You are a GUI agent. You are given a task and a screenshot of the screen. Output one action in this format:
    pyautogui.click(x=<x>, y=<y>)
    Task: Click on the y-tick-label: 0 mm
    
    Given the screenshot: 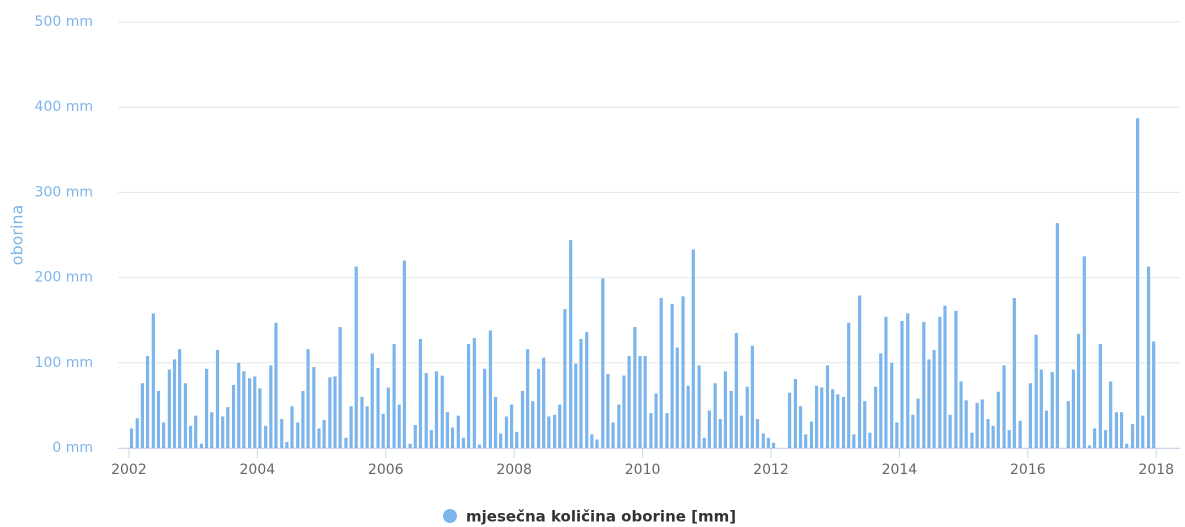 What is the action you would take?
    pyautogui.click(x=72, y=448)
    